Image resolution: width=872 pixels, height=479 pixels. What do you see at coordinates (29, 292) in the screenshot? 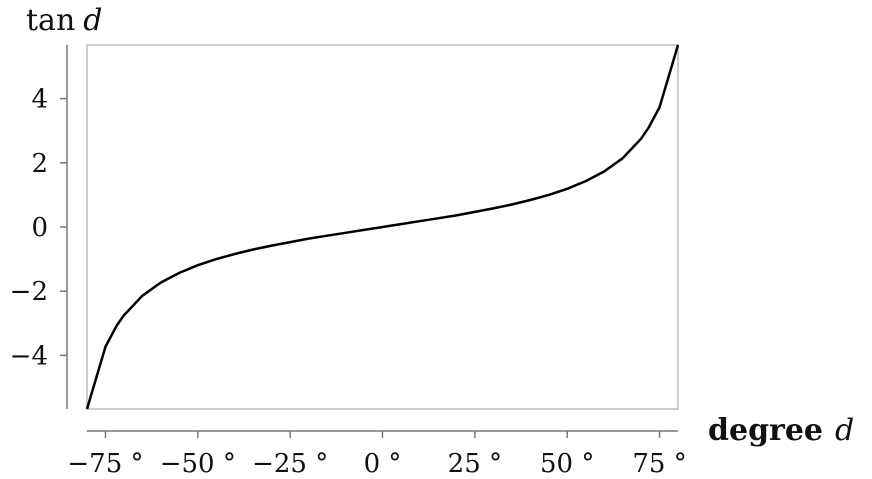
I see `y-tick-label: −2` at bounding box center [29, 292].